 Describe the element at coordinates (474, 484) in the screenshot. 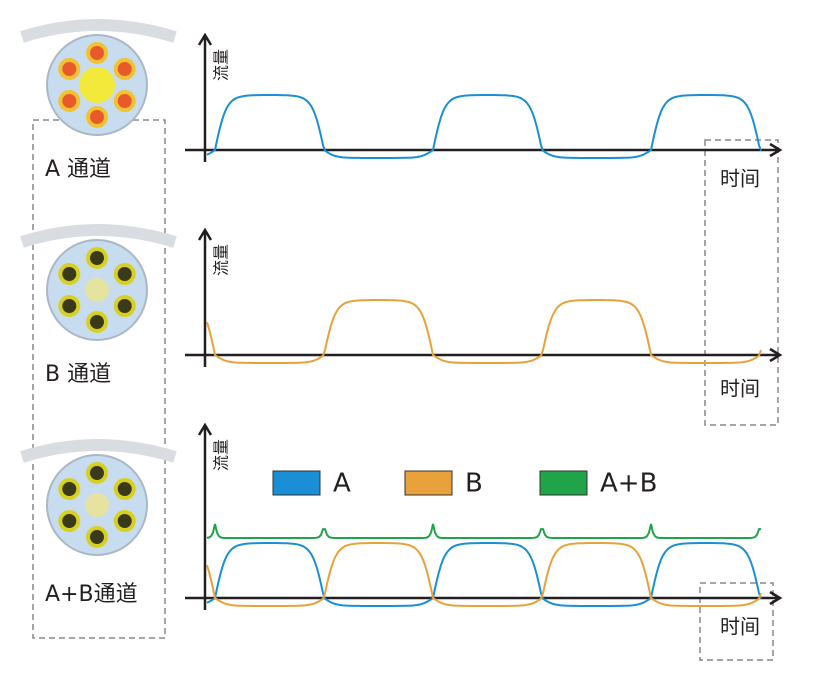

I see `legend-label: B` at that location.